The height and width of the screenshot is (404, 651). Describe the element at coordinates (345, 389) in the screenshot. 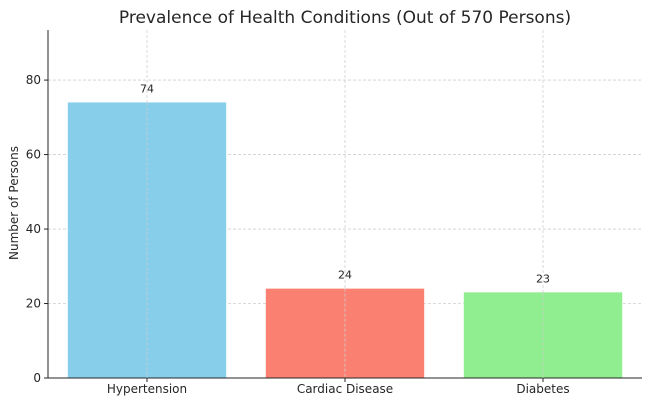

I see `x-tick-label-cardiac-disease: Cardiac Disease` at that location.